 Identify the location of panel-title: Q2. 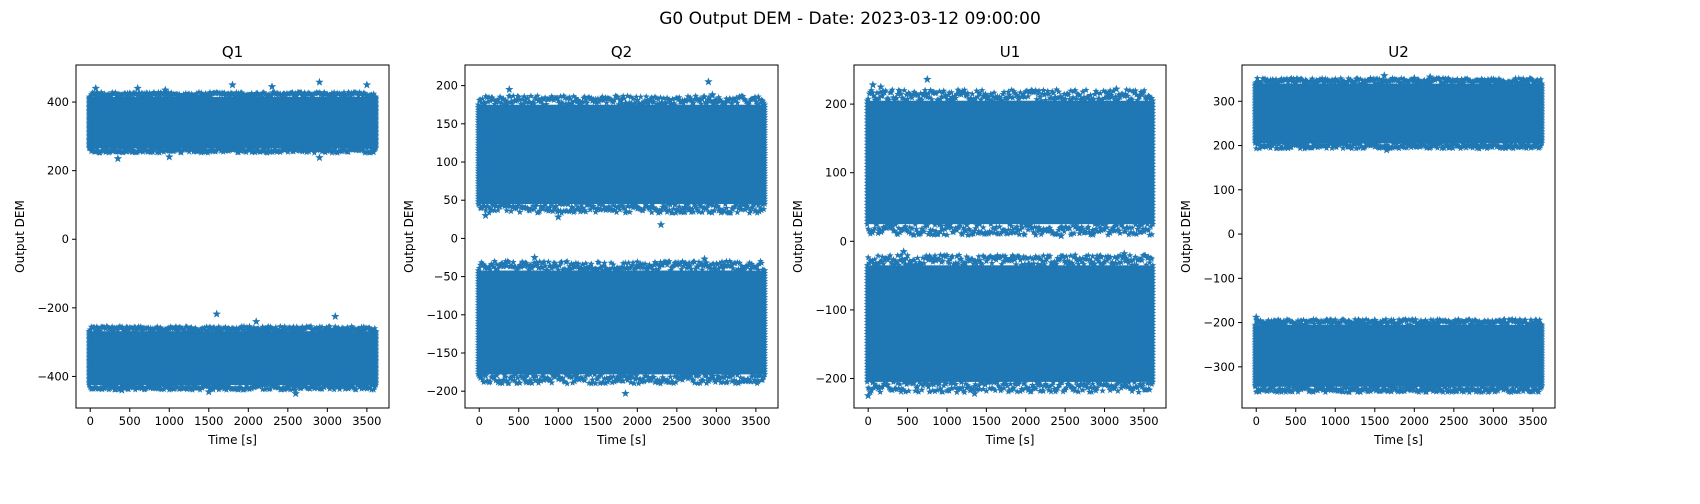
(621, 52).